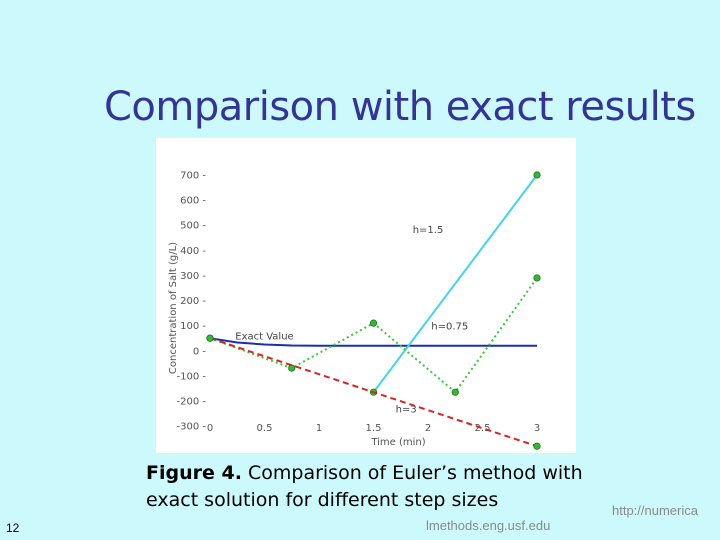 This screenshot has height=540, width=720. I want to click on y-tick-label: 300 -, so click(193, 276).